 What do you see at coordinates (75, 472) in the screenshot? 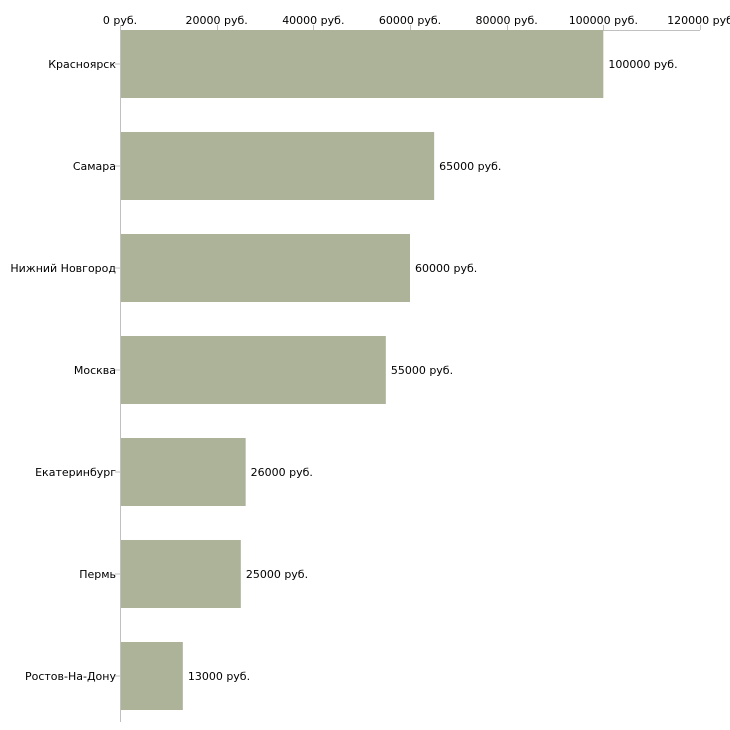
I see `category-label: Екатеринбург` at bounding box center [75, 472].